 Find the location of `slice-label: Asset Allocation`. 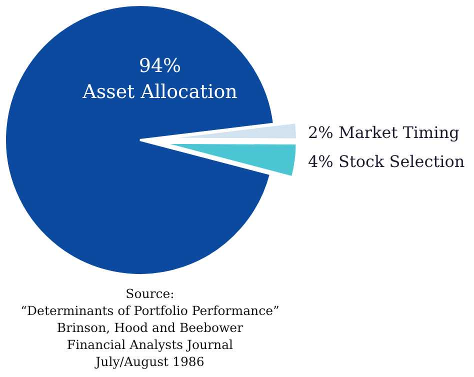

slice-label: Asset Allocation is located at coordinates (160, 92).